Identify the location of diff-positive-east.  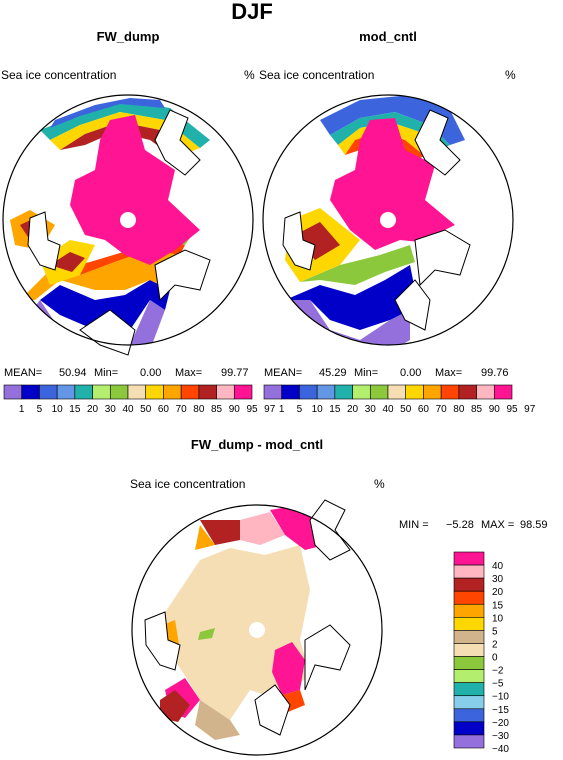
(288, 668).